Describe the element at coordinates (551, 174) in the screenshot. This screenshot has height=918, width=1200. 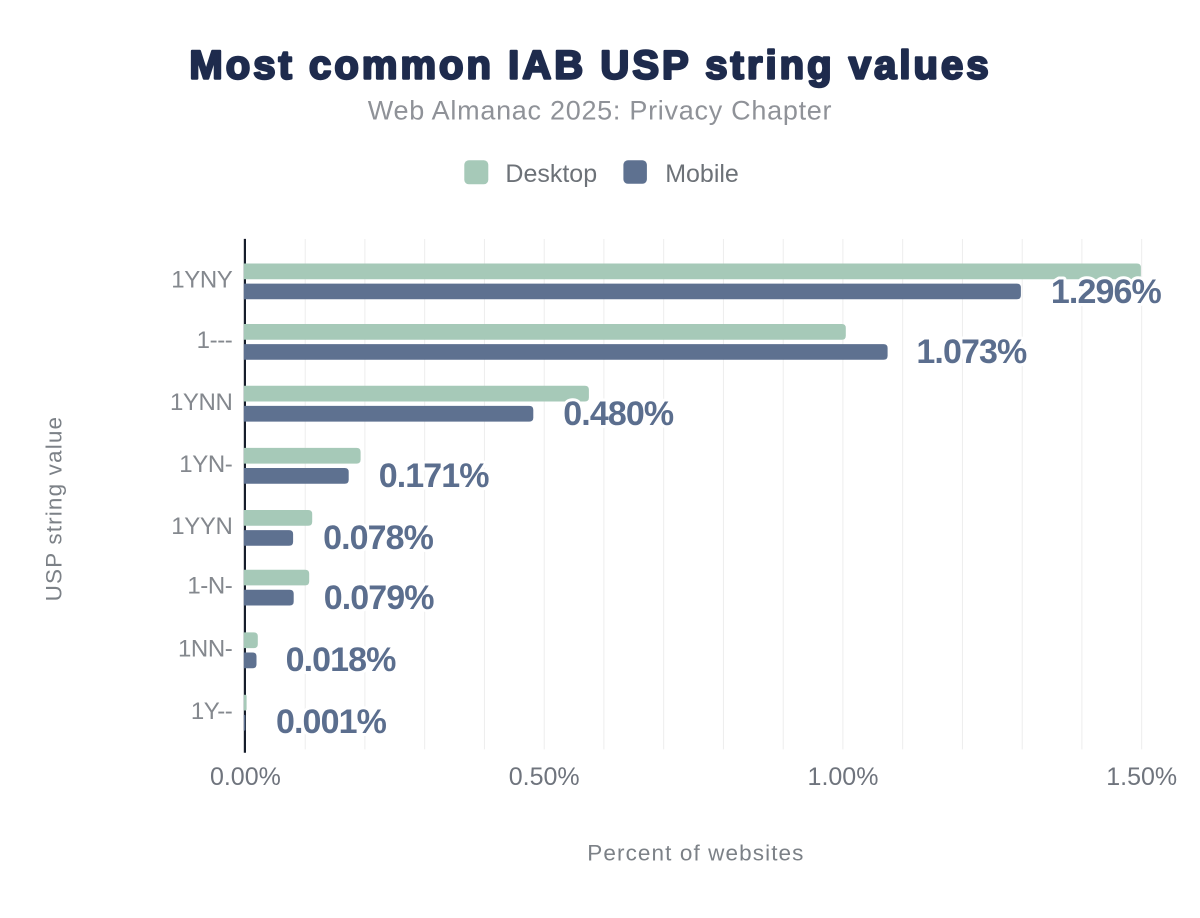
I see `svg-text: Desktop` at that location.